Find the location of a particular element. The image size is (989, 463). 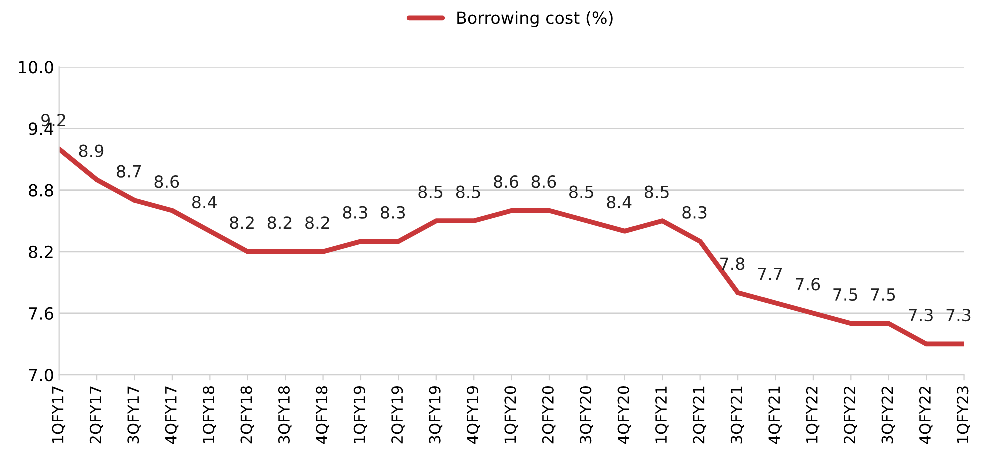

data-label: 7.8 is located at coordinates (732, 264).